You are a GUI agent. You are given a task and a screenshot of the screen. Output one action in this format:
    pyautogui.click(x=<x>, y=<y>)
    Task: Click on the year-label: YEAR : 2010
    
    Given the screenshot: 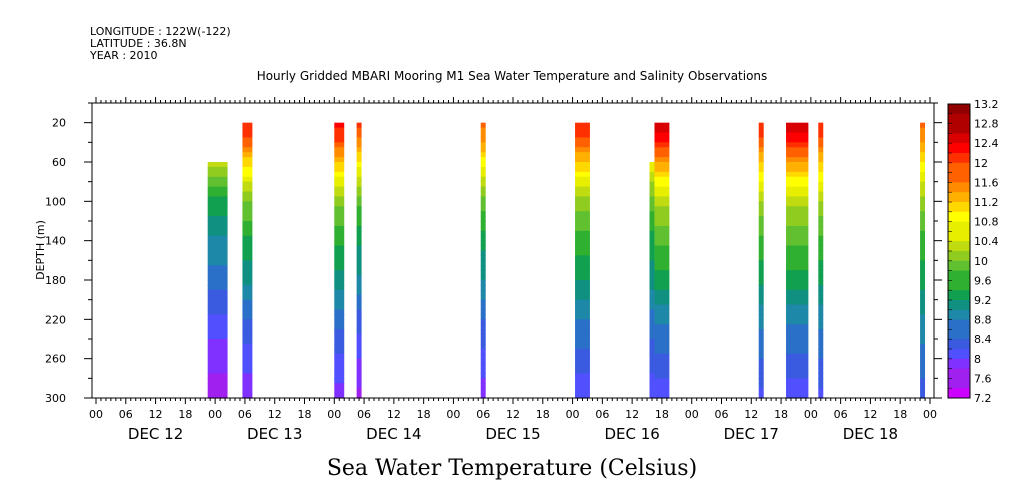 What is the action you would take?
    pyautogui.click(x=123, y=55)
    